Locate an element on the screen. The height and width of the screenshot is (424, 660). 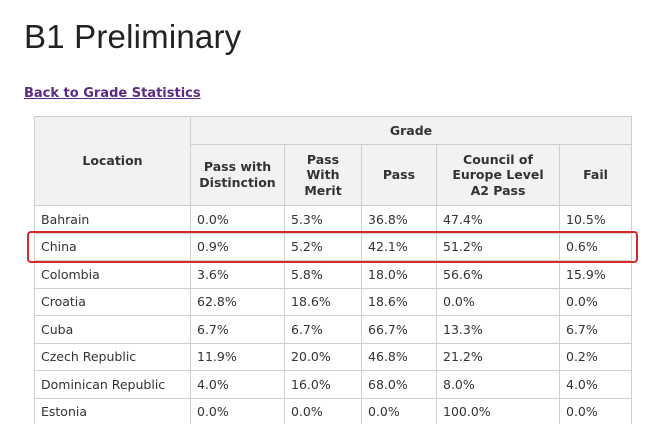
percentage-cell: 3.6% is located at coordinates (237, 274).